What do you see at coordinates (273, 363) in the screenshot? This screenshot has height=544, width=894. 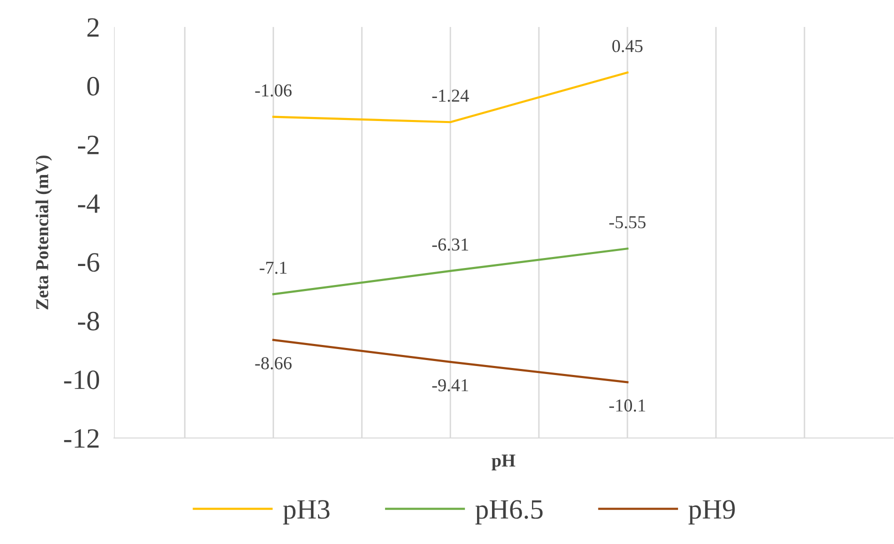 I see `data-label: -8.66` at bounding box center [273, 363].